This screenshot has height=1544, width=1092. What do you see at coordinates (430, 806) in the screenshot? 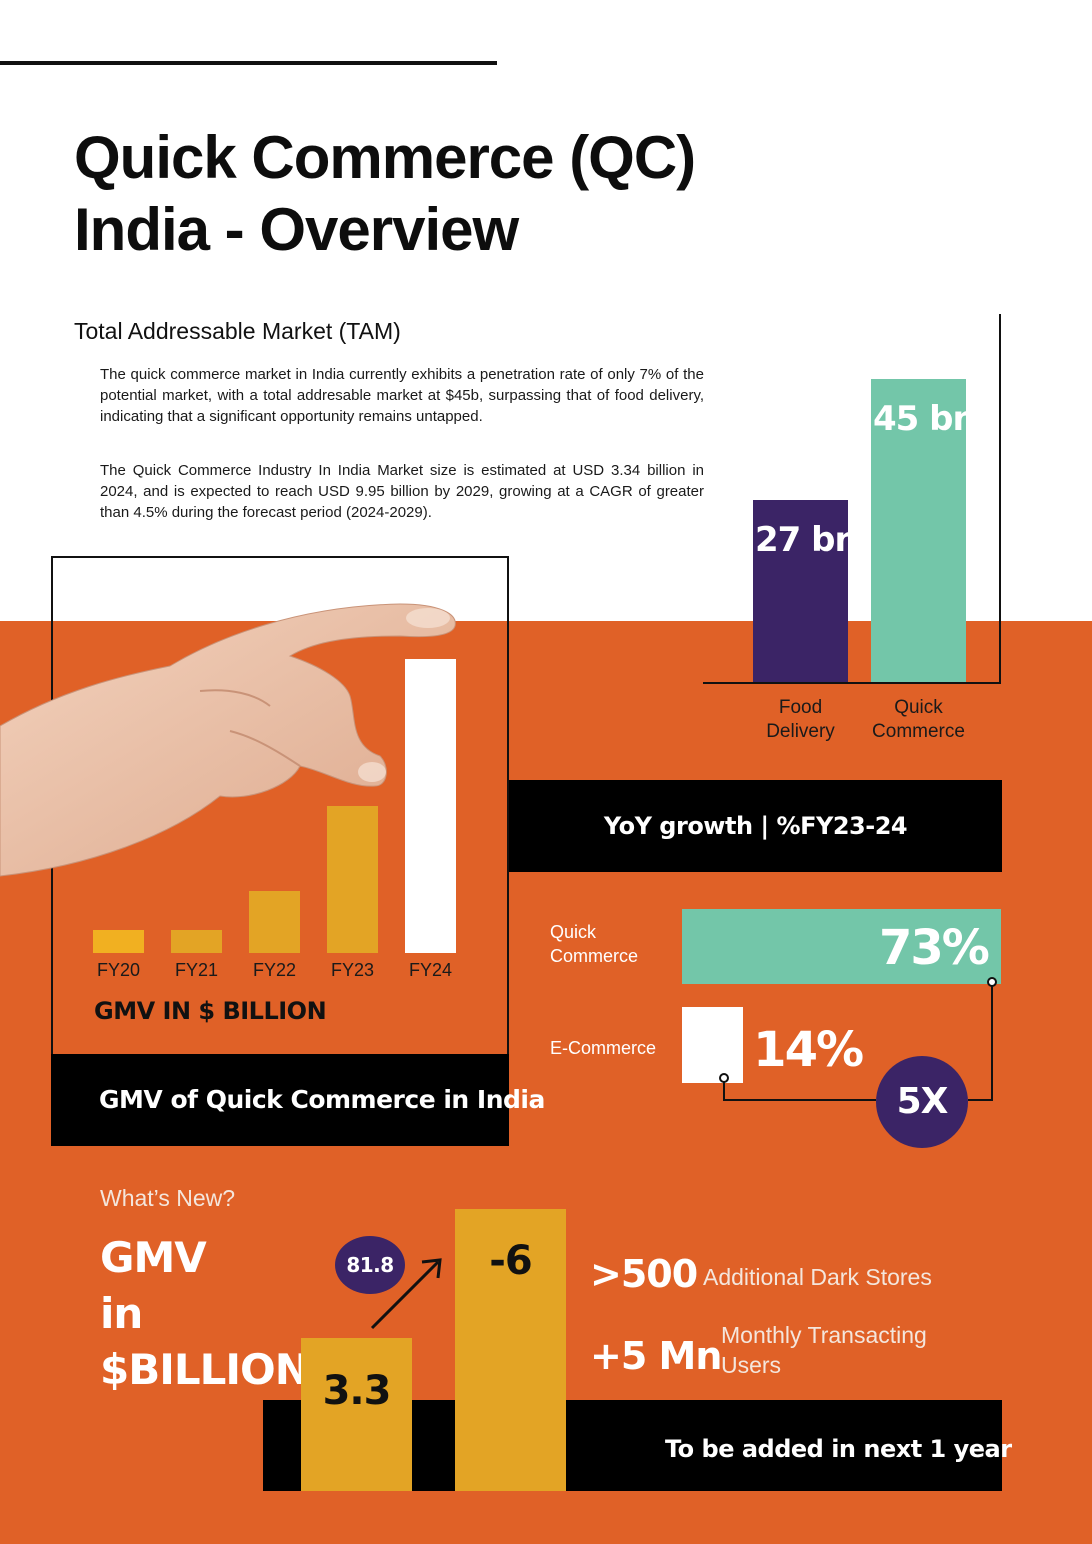
I see `gmv-bar-fy24` at bounding box center [430, 806].